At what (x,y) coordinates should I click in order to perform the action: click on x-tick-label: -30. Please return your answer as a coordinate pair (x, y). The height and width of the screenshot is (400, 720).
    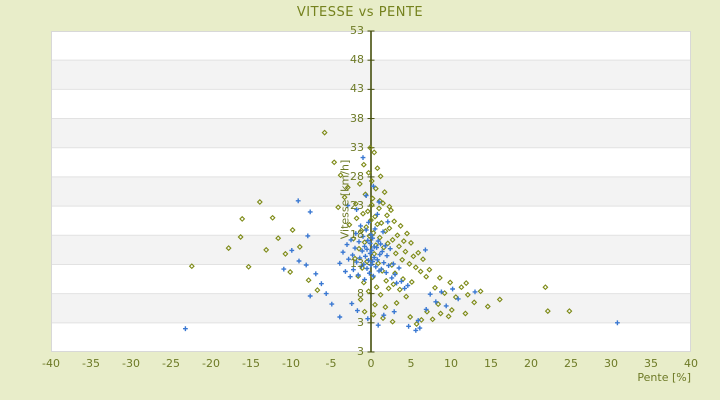
    Looking at the image, I should click on (131, 363).